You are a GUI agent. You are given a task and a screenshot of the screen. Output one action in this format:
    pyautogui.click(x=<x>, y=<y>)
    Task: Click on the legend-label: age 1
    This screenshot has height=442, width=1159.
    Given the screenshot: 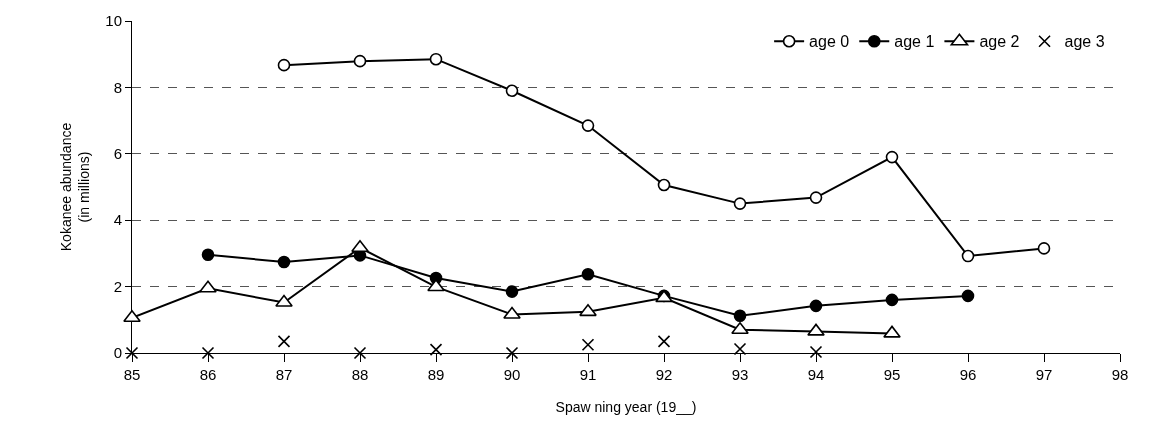 What is the action you would take?
    pyautogui.click(x=914, y=42)
    